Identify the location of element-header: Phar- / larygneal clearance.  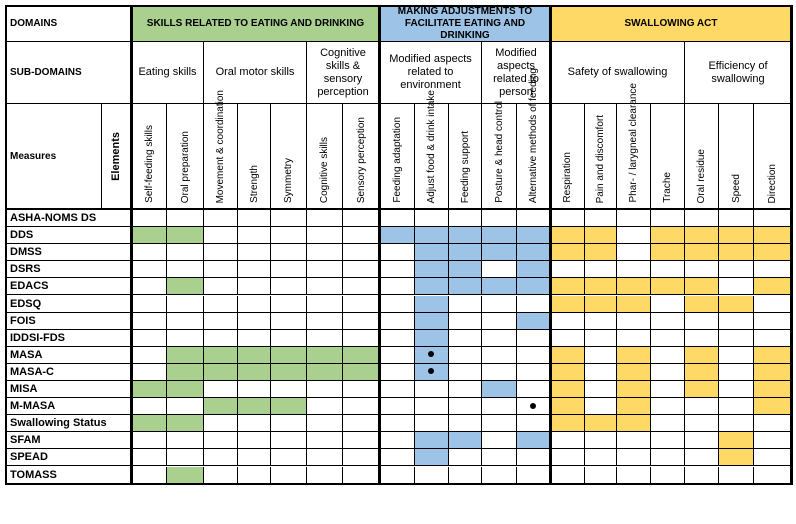
(634, 146).